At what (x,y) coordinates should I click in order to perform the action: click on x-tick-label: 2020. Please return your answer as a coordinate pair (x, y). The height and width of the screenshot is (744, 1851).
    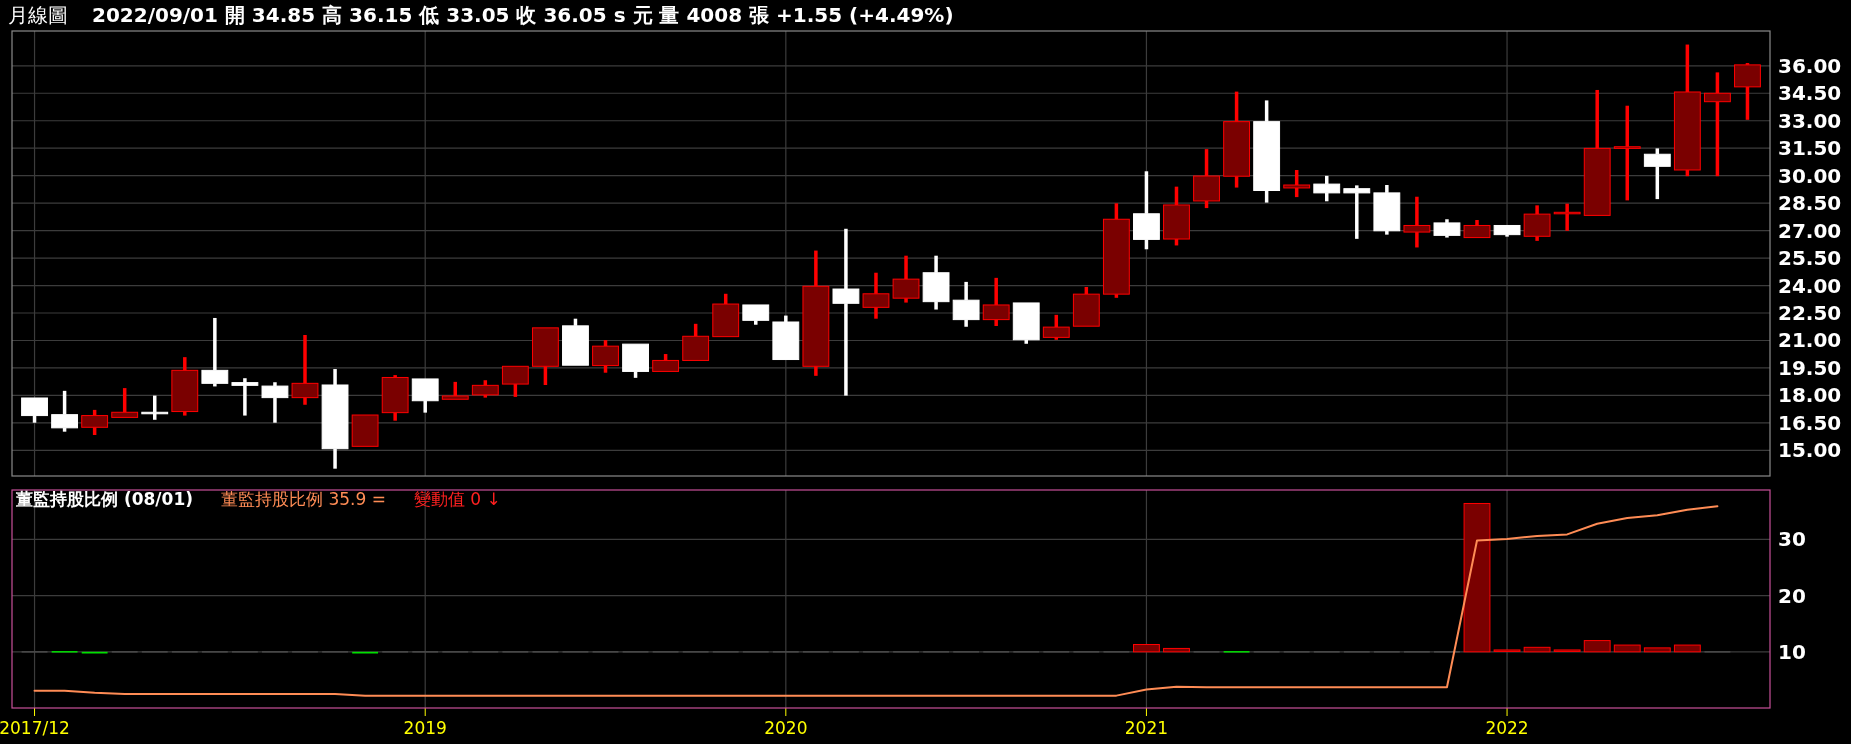
    Looking at the image, I should click on (786, 728).